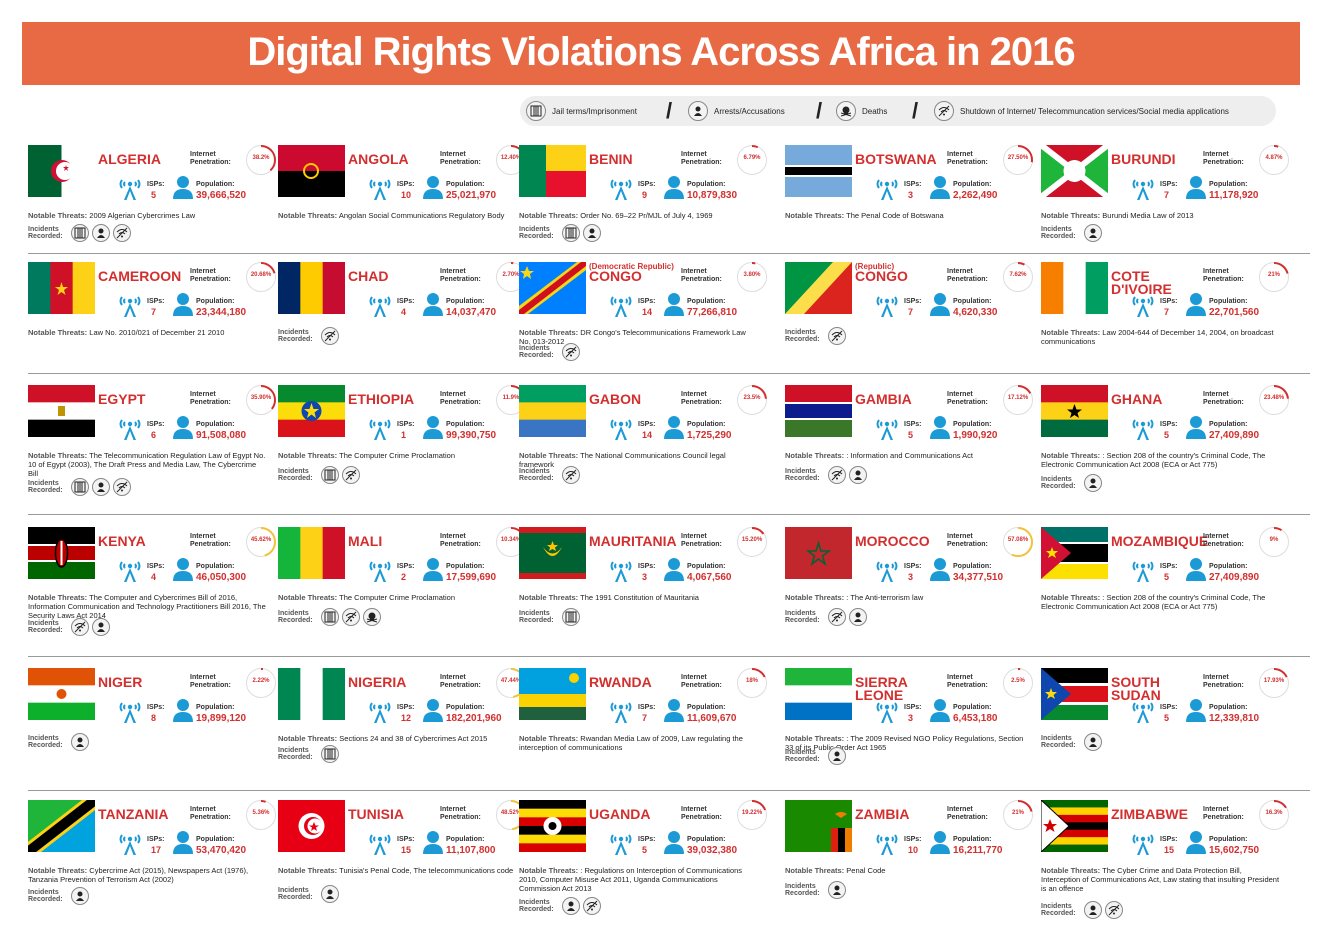 The width and height of the screenshot is (1322, 948). What do you see at coordinates (471, 435) in the screenshot?
I see `population-value: 99,390,750` at bounding box center [471, 435].